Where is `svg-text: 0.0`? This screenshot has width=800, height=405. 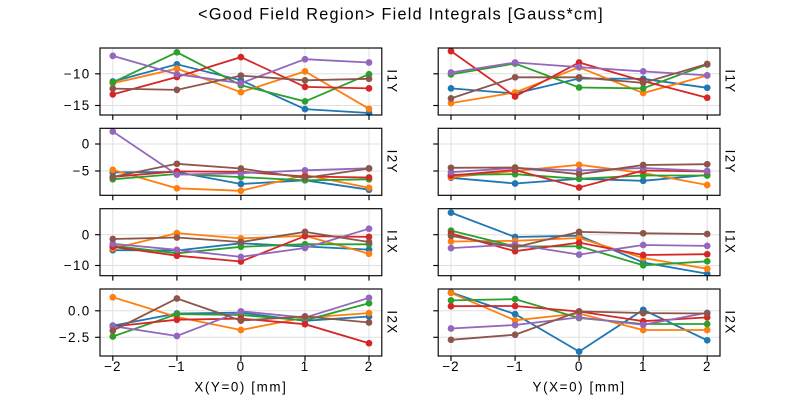
svg-text: 0.0 is located at coordinates (79, 311).